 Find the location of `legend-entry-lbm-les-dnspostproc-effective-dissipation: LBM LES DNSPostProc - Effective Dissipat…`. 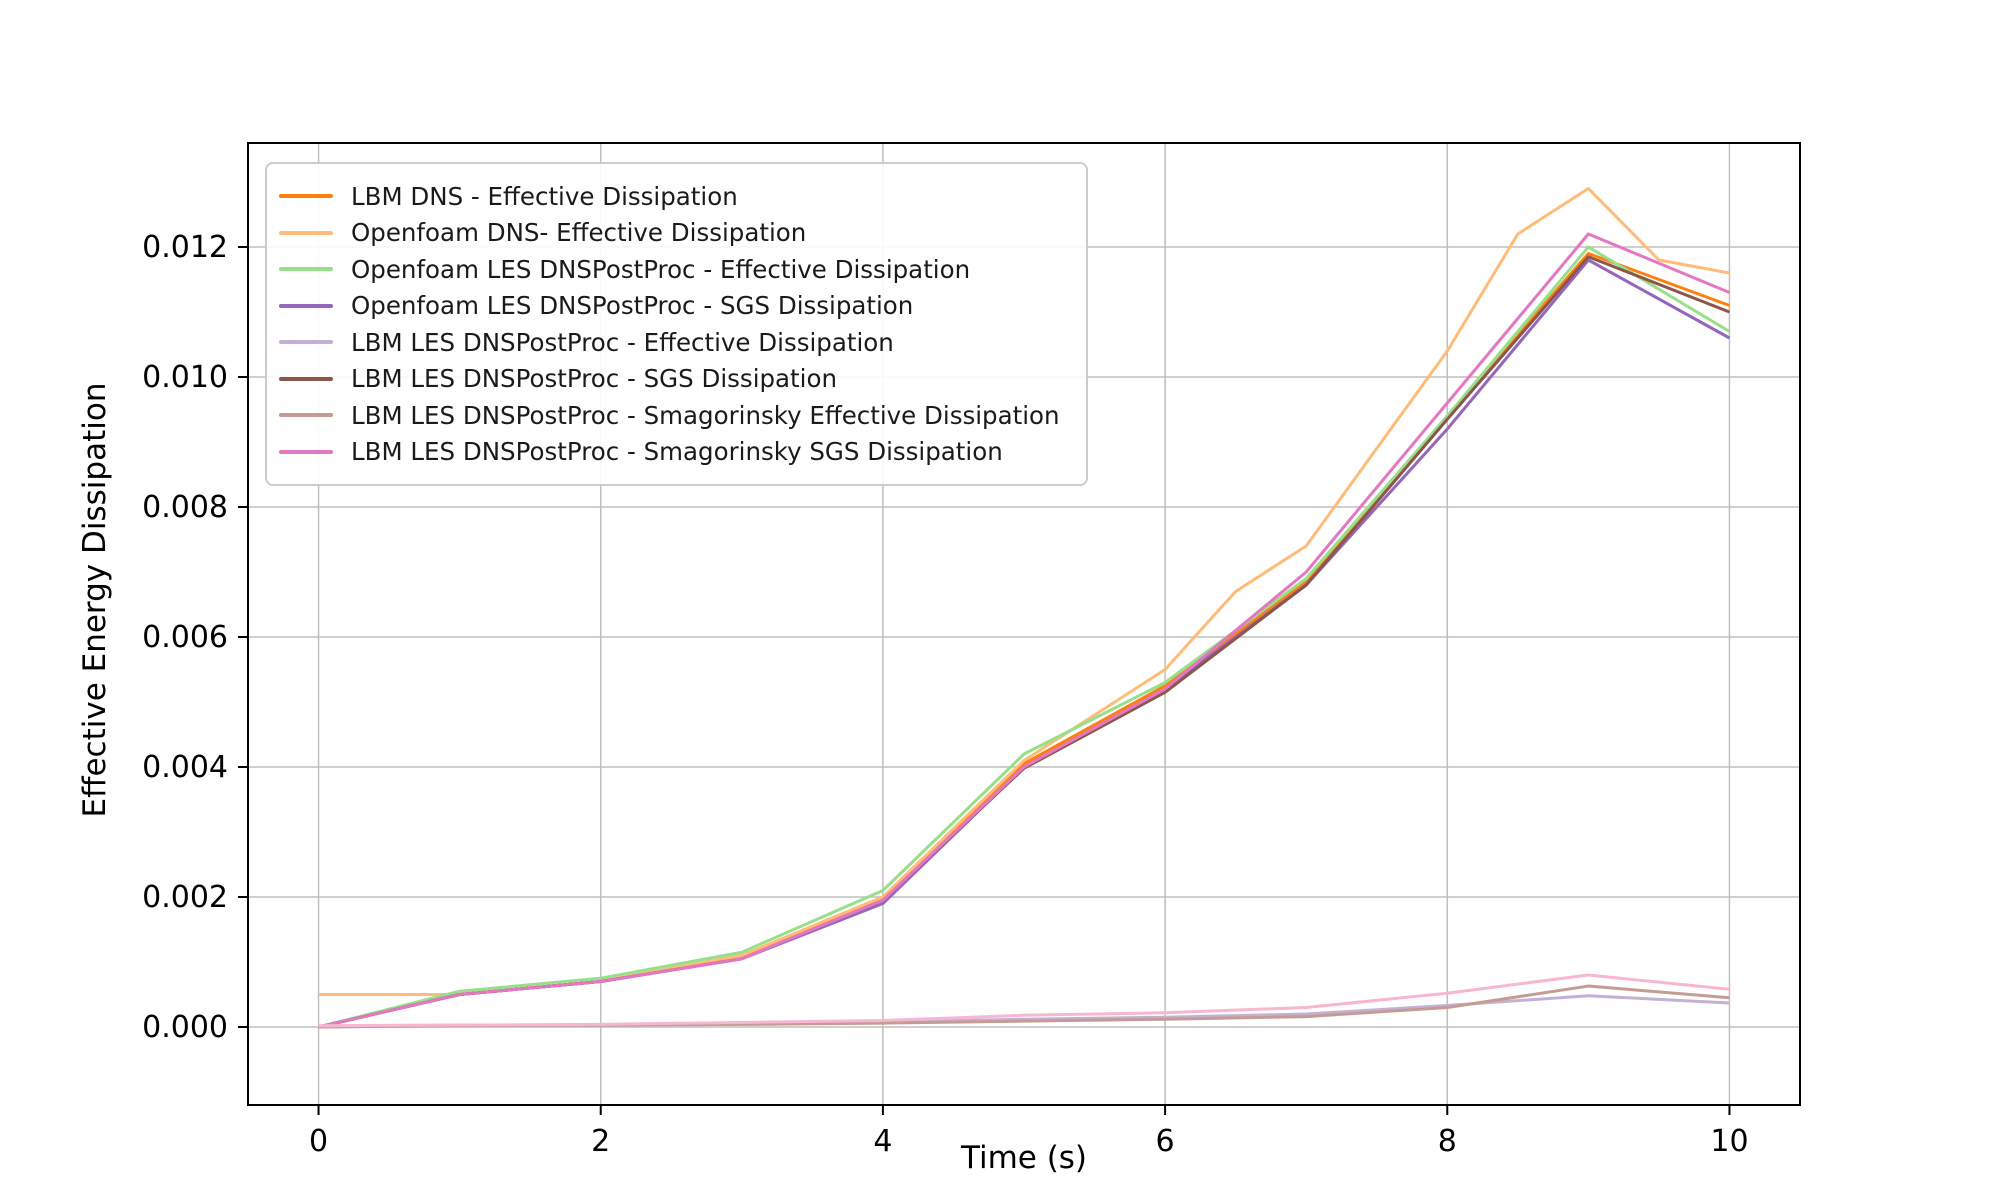

legend-entry-lbm-les-dnspostproc-effective-dissipation: LBM LES DNSPostProc - Effective Dissipat… is located at coordinates (669, 342).